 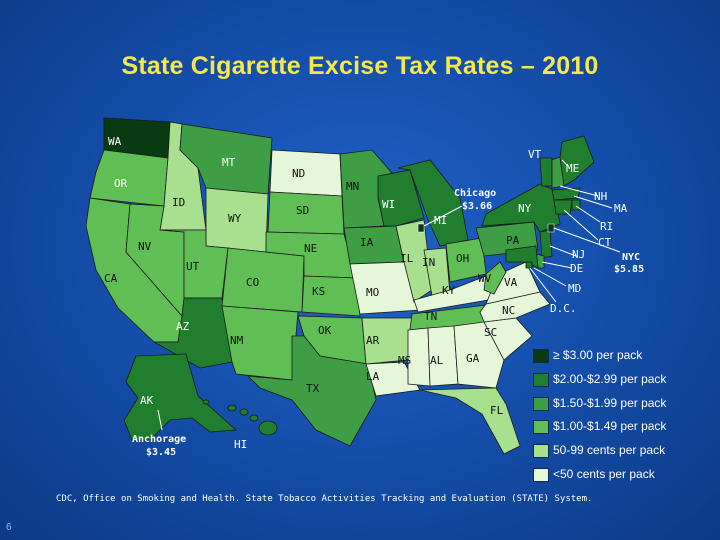 I want to click on callout-chicago-rate: $3.66, so click(x=477, y=206).